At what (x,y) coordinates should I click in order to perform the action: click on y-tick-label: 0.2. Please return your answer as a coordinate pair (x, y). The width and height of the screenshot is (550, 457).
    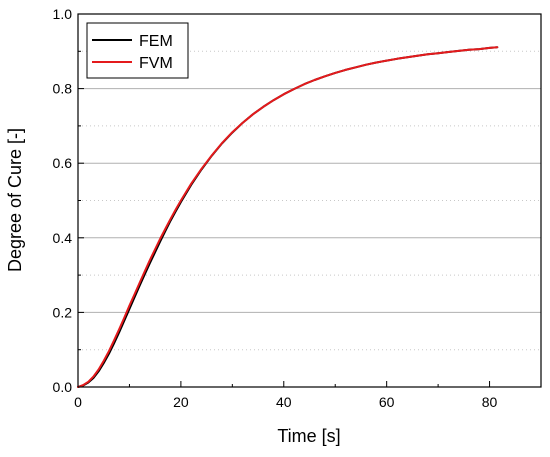
    Looking at the image, I should click on (63, 312).